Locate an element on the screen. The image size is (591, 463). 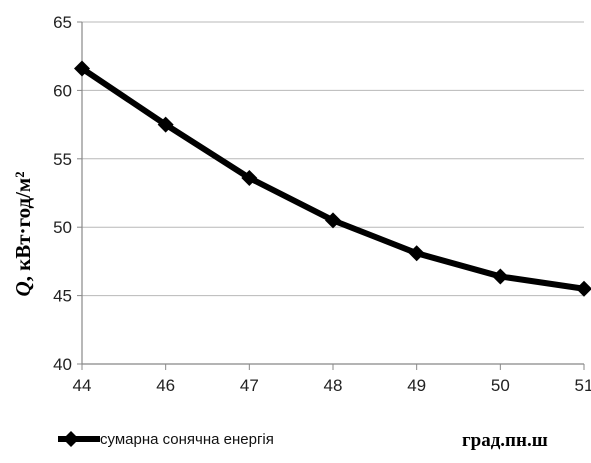
y-axis-symbol: Q is located at coordinates (23, 288).